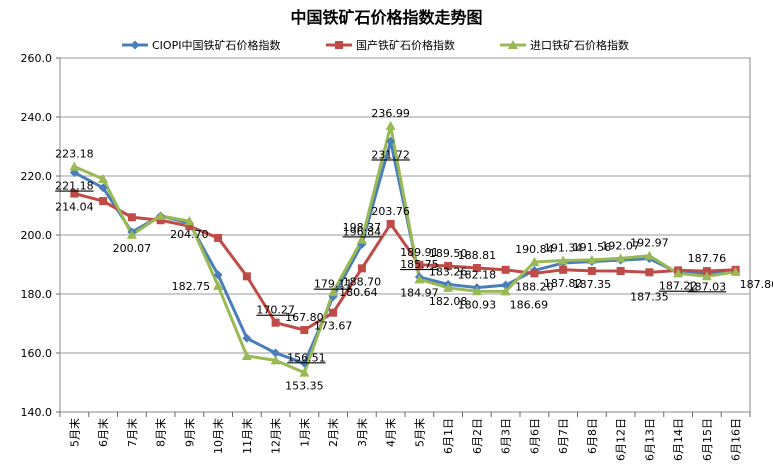  What do you see at coordinates (74, 186) in the screenshot?
I see `data-label: 221.18` at bounding box center [74, 186].